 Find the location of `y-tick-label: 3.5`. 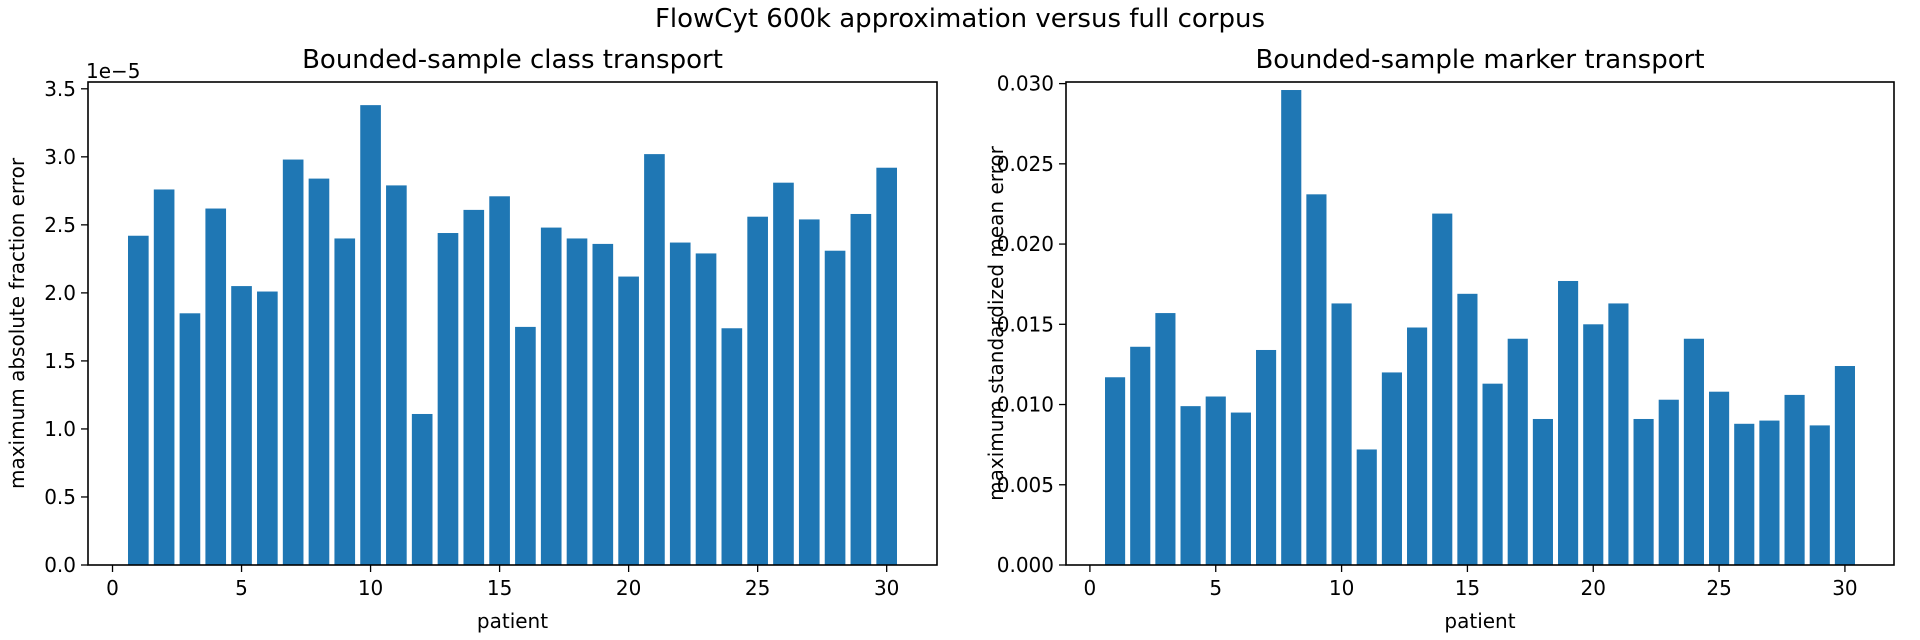

y-tick-label: 3.5 is located at coordinates (60, 89).